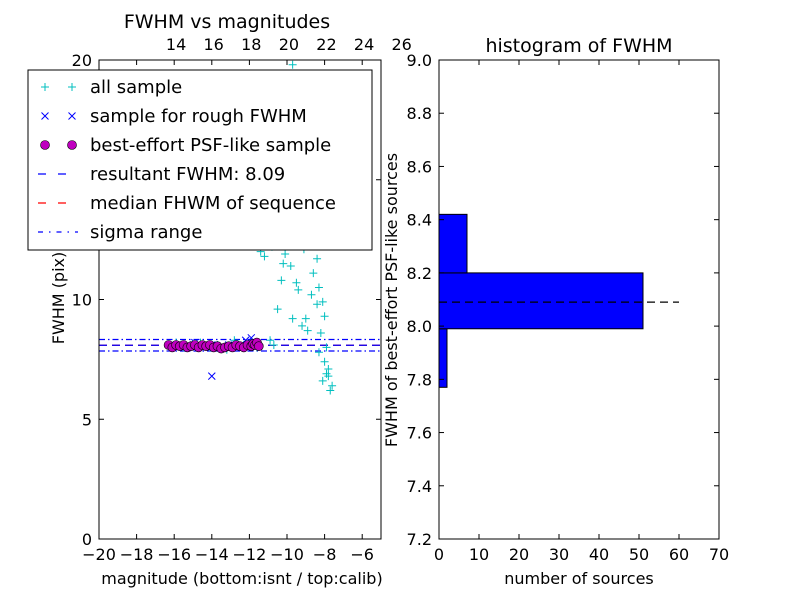 The height and width of the screenshot is (600, 800). Describe the element at coordinates (82, 60) in the screenshot. I see `y-tick-label: 20` at that location.